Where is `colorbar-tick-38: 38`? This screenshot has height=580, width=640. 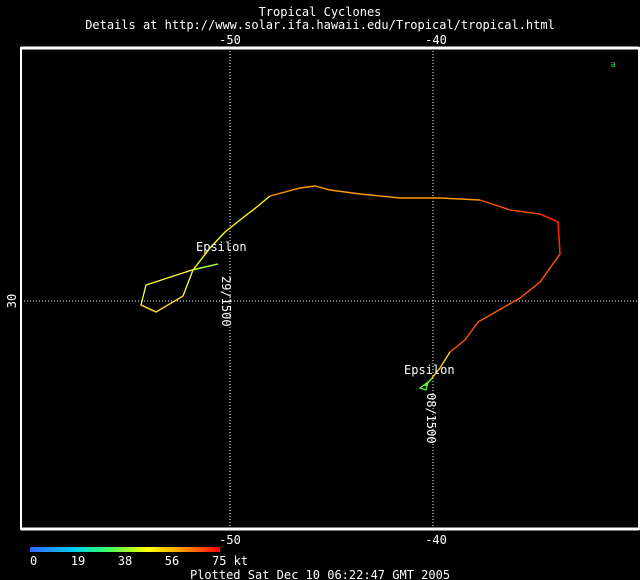
colorbar-tick-38: 38 is located at coordinates (125, 561).